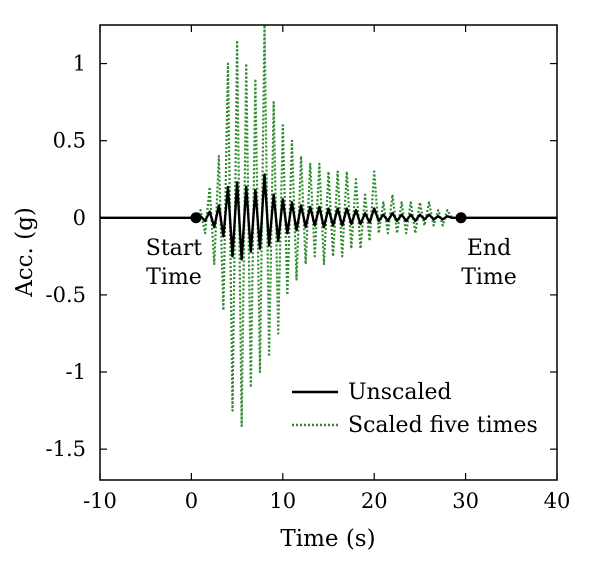 This screenshot has height=562, width=589. What do you see at coordinates (66, 295) in the screenshot?
I see `y-tick-label: -0.5` at bounding box center [66, 295].